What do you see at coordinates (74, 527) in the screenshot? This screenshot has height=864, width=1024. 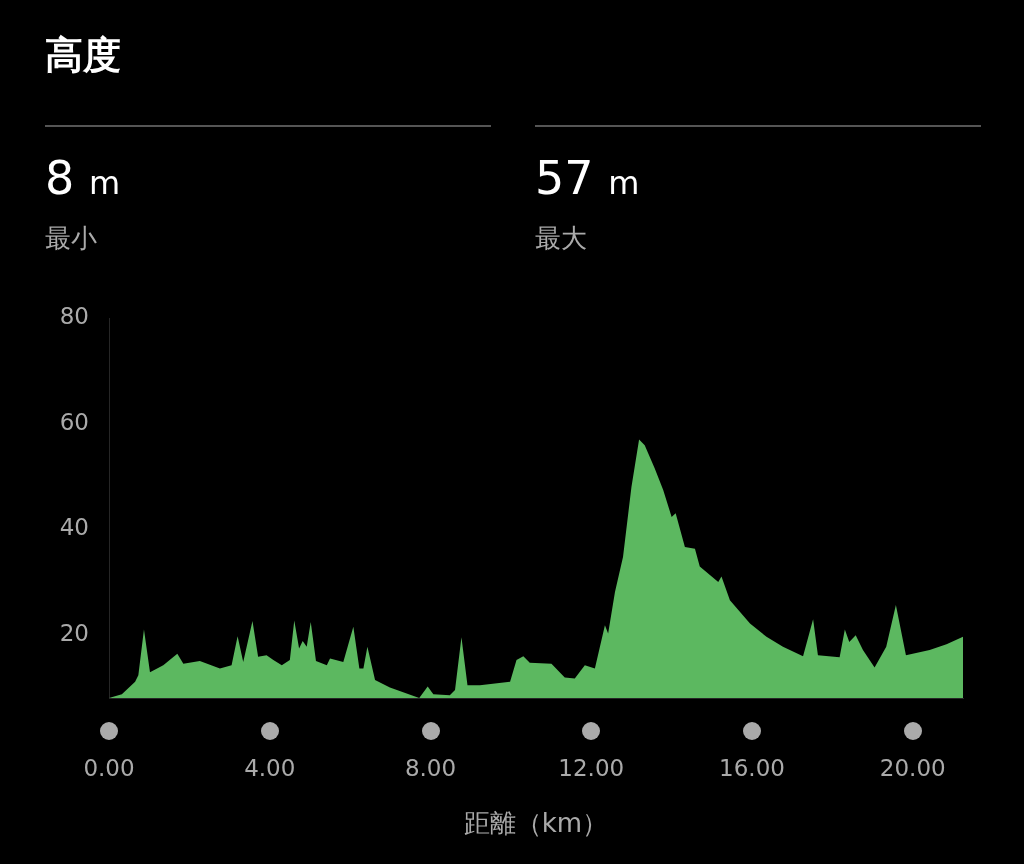 I see `y-tick-label: 40` at bounding box center [74, 527].